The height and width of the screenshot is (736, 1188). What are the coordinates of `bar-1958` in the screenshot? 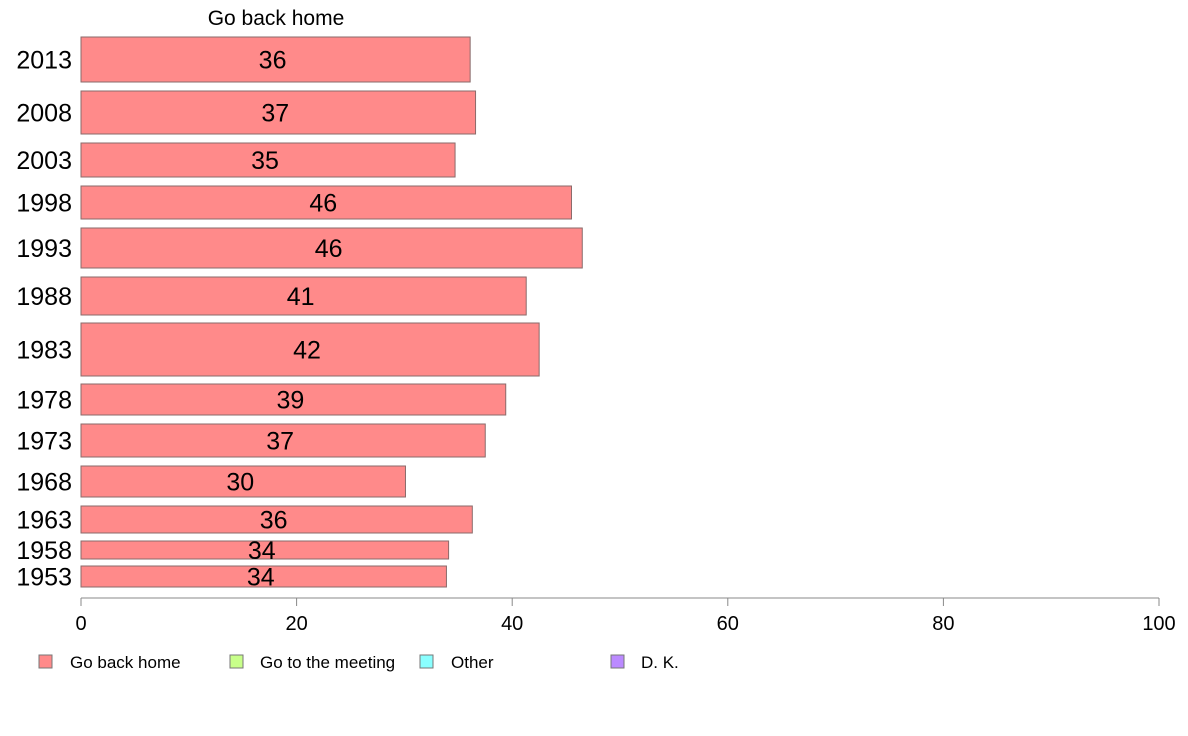 It's located at (265, 550).